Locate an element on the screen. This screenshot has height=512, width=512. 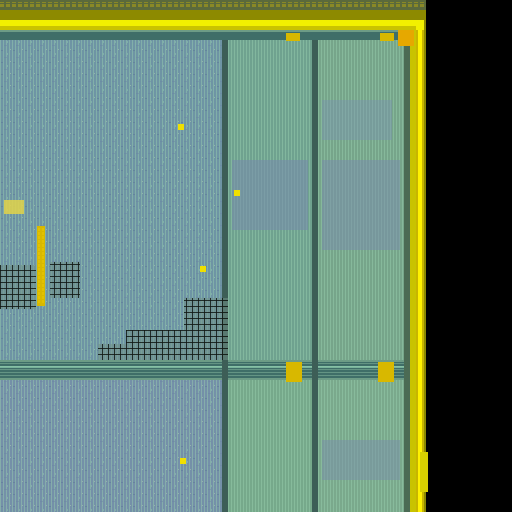
cell-array-left is located at coordinates (18, 287).